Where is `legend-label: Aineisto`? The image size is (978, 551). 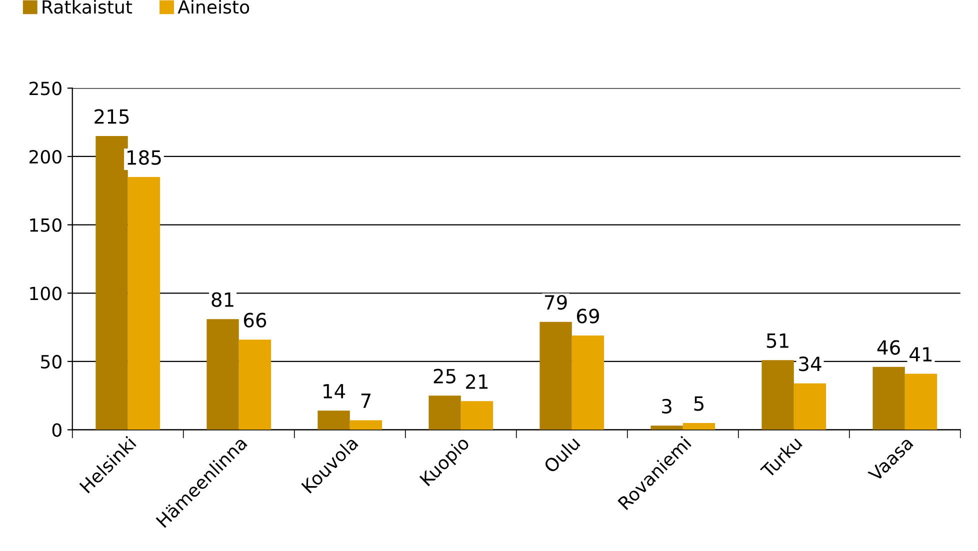
legend-label: Aineisto is located at coordinates (214, 7).